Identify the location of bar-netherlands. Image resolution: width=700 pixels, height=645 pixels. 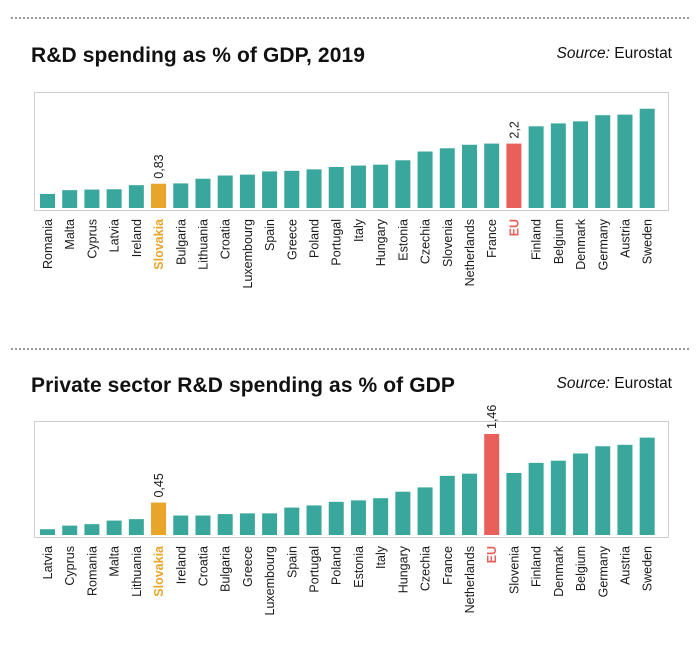
(469, 176).